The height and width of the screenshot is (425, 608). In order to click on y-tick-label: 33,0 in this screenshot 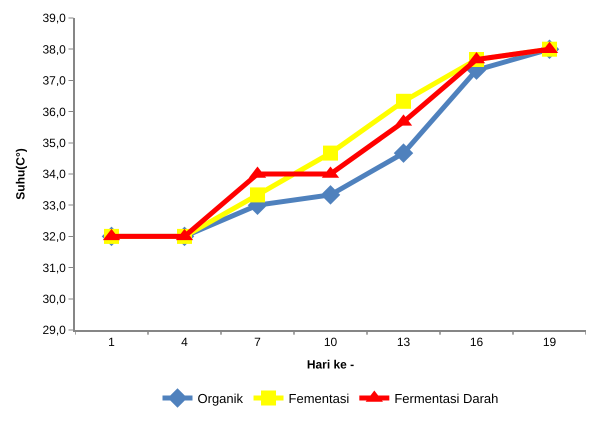, I will do `click(54, 205)`.